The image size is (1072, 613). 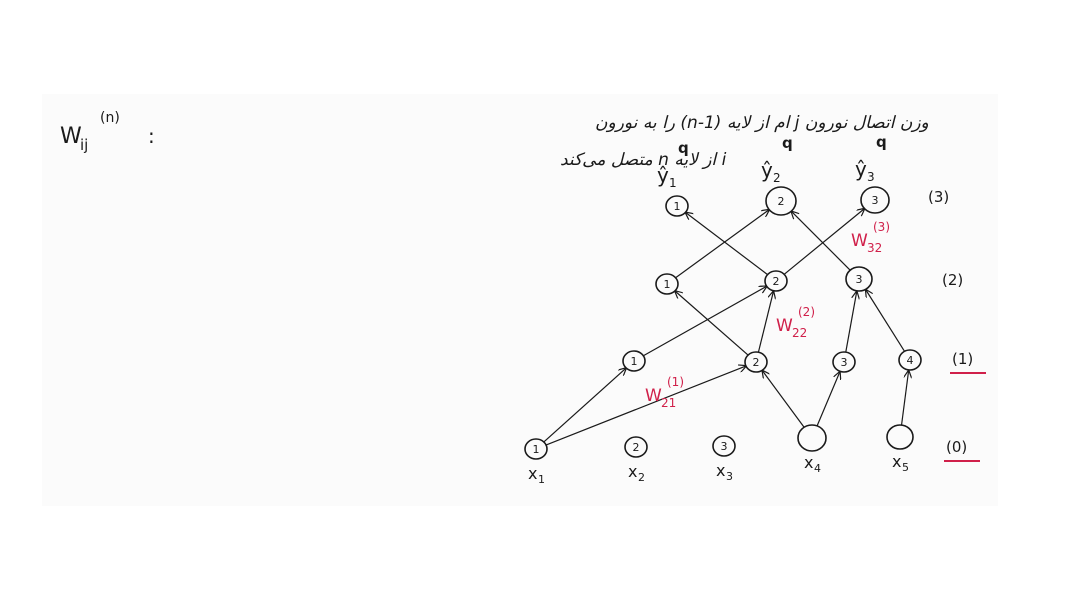 I want to click on output-label-sub-o1: 1, so click(x=673, y=183).